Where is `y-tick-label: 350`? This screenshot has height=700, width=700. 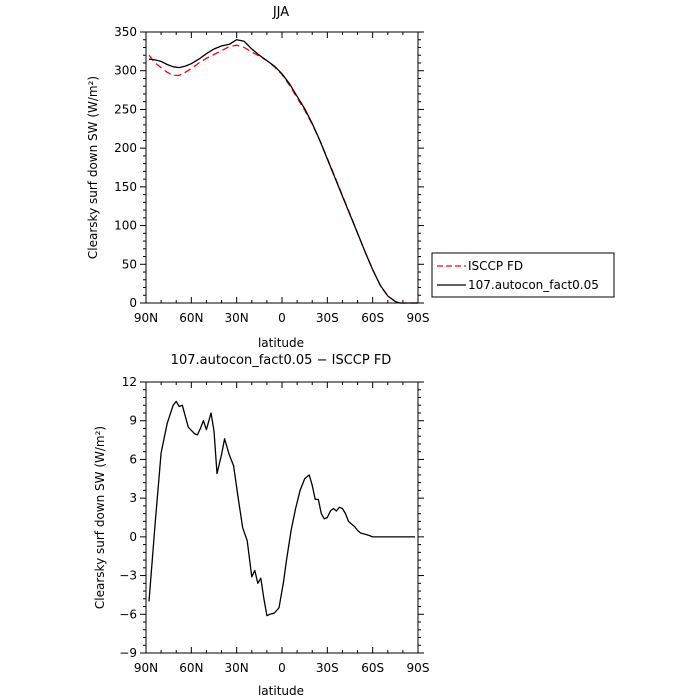 y-tick-label: 350 is located at coordinates (125, 32).